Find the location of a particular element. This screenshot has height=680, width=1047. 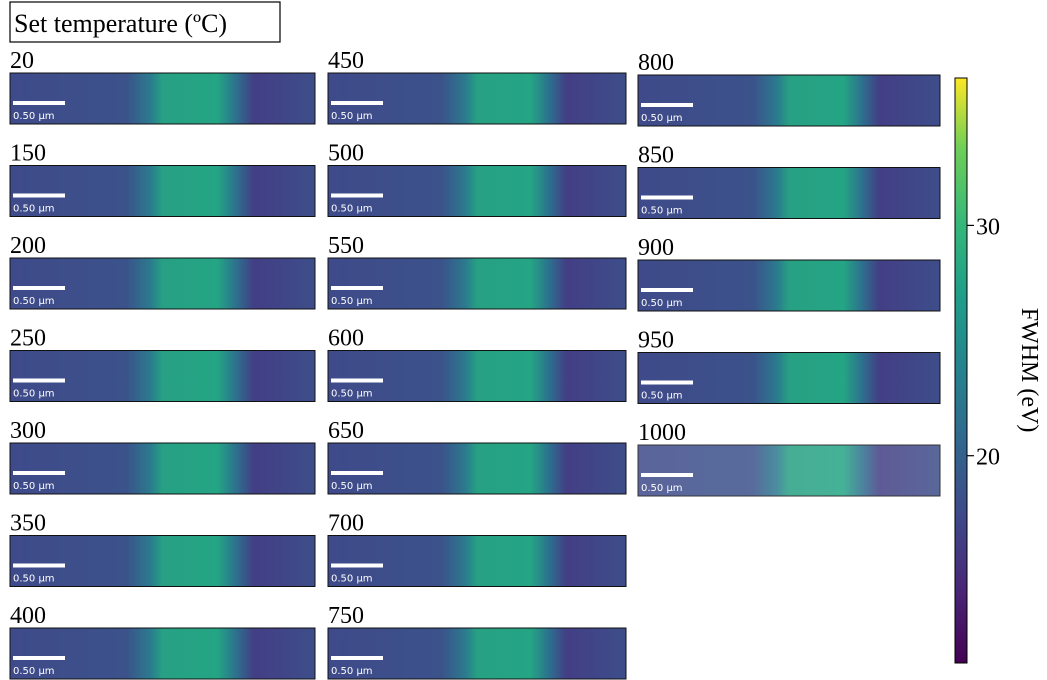

panel-label: 600 is located at coordinates (346, 339).